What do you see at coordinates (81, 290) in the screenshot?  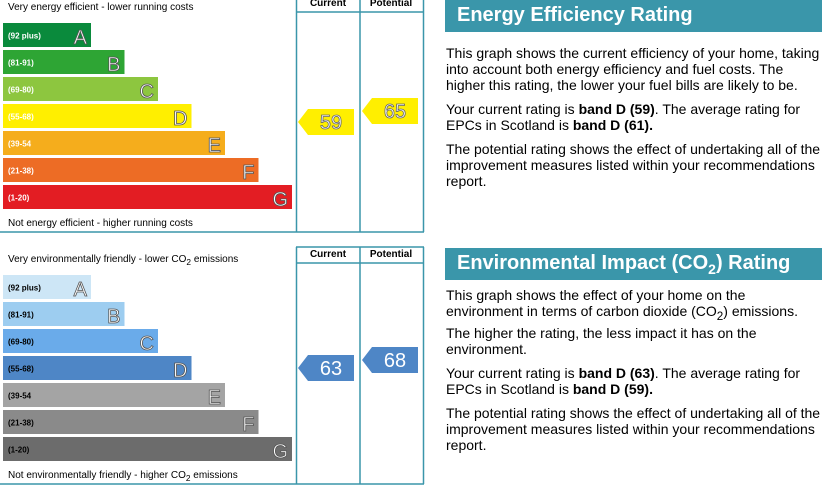 I see `env-band-letter-a: A` at bounding box center [81, 290].